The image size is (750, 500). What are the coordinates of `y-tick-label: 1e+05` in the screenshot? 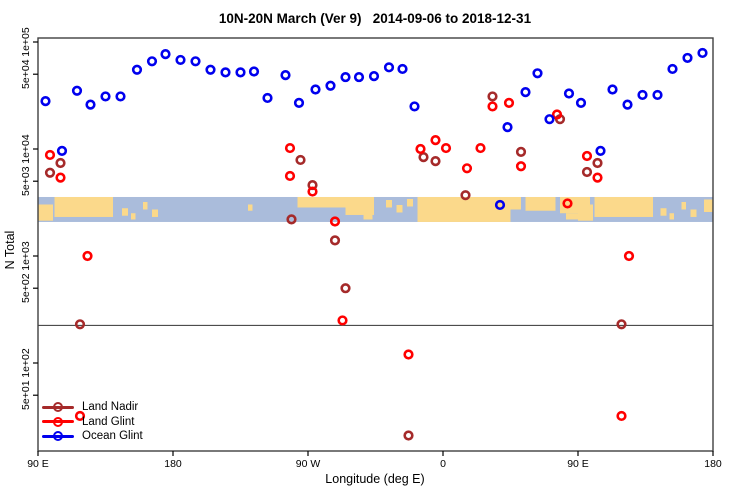 It's located at (26, 42).